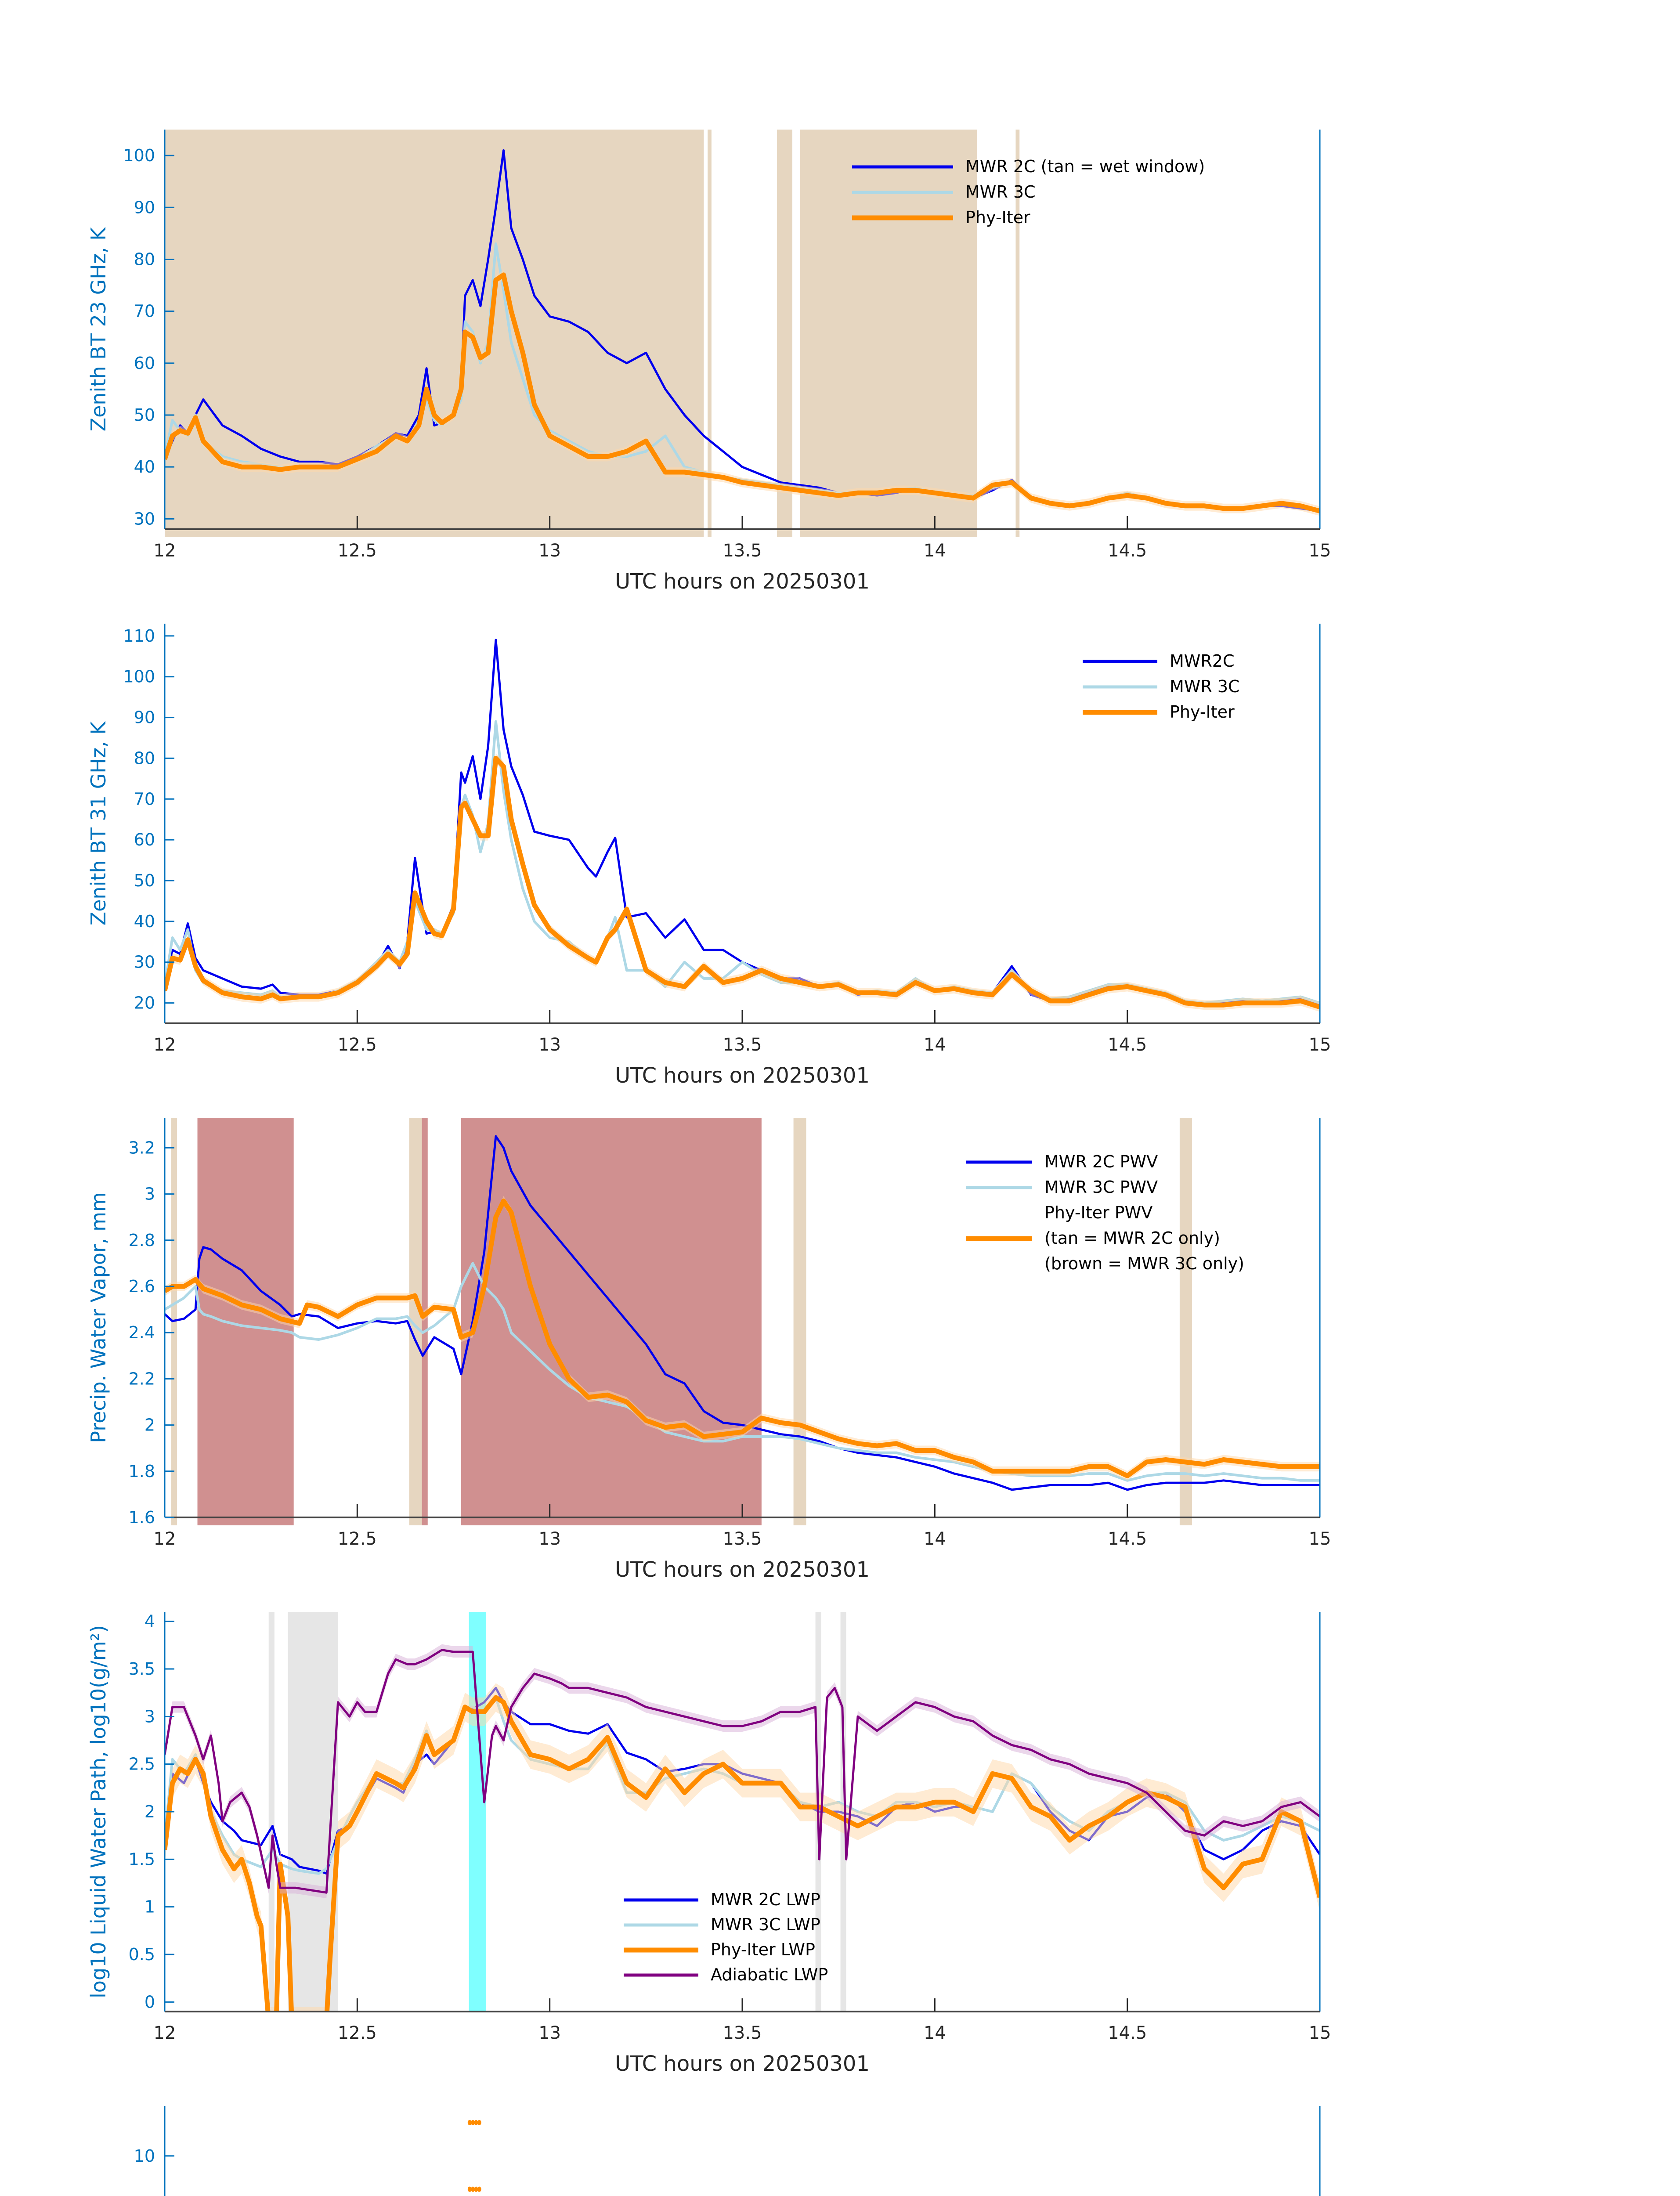 The image size is (1680, 2196). I want to click on y-tick-label: 3.5, so click(142, 1669).